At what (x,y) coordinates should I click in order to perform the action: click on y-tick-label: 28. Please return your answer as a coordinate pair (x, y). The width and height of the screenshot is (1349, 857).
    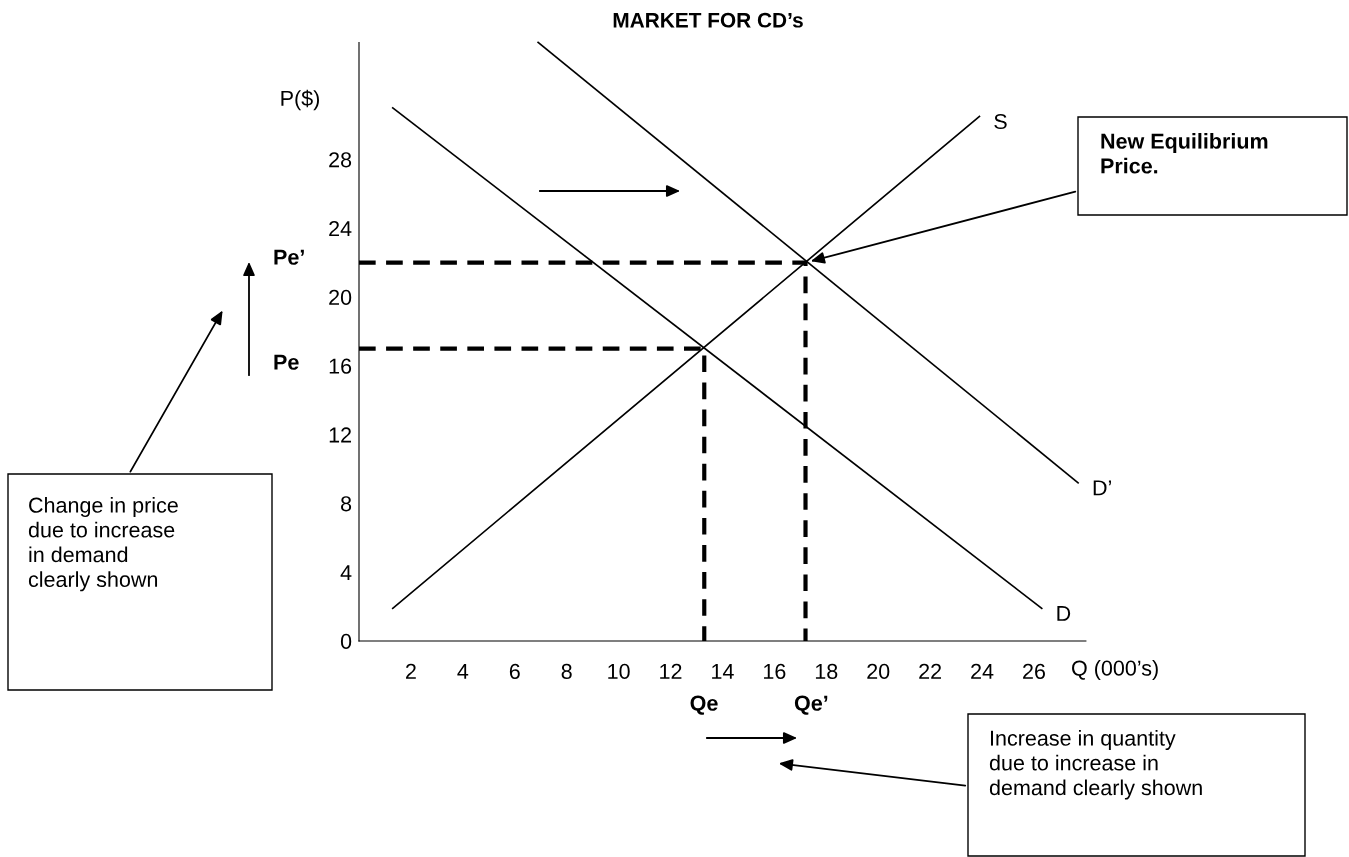
    Looking at the image, I should click on (340, 160).